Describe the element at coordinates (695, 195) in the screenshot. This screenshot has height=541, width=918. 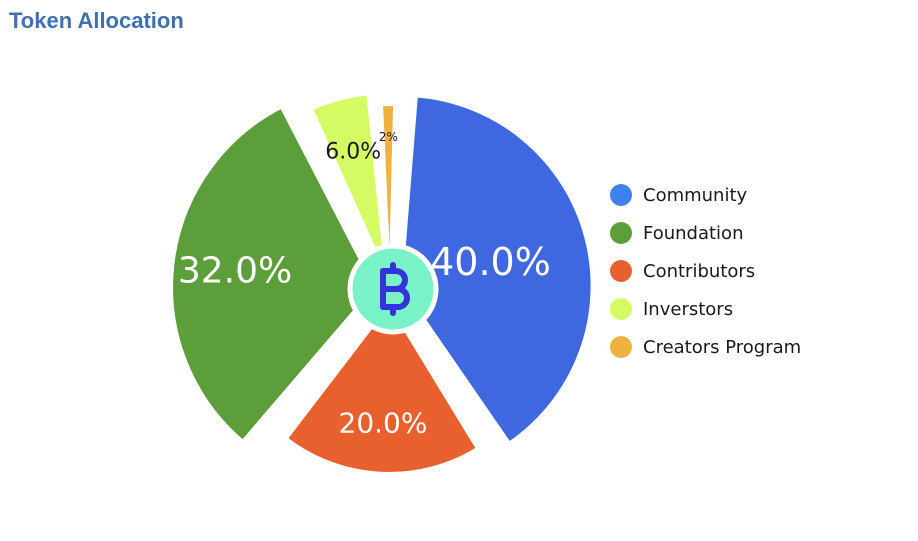
I see `legend-label: Community` at that location.